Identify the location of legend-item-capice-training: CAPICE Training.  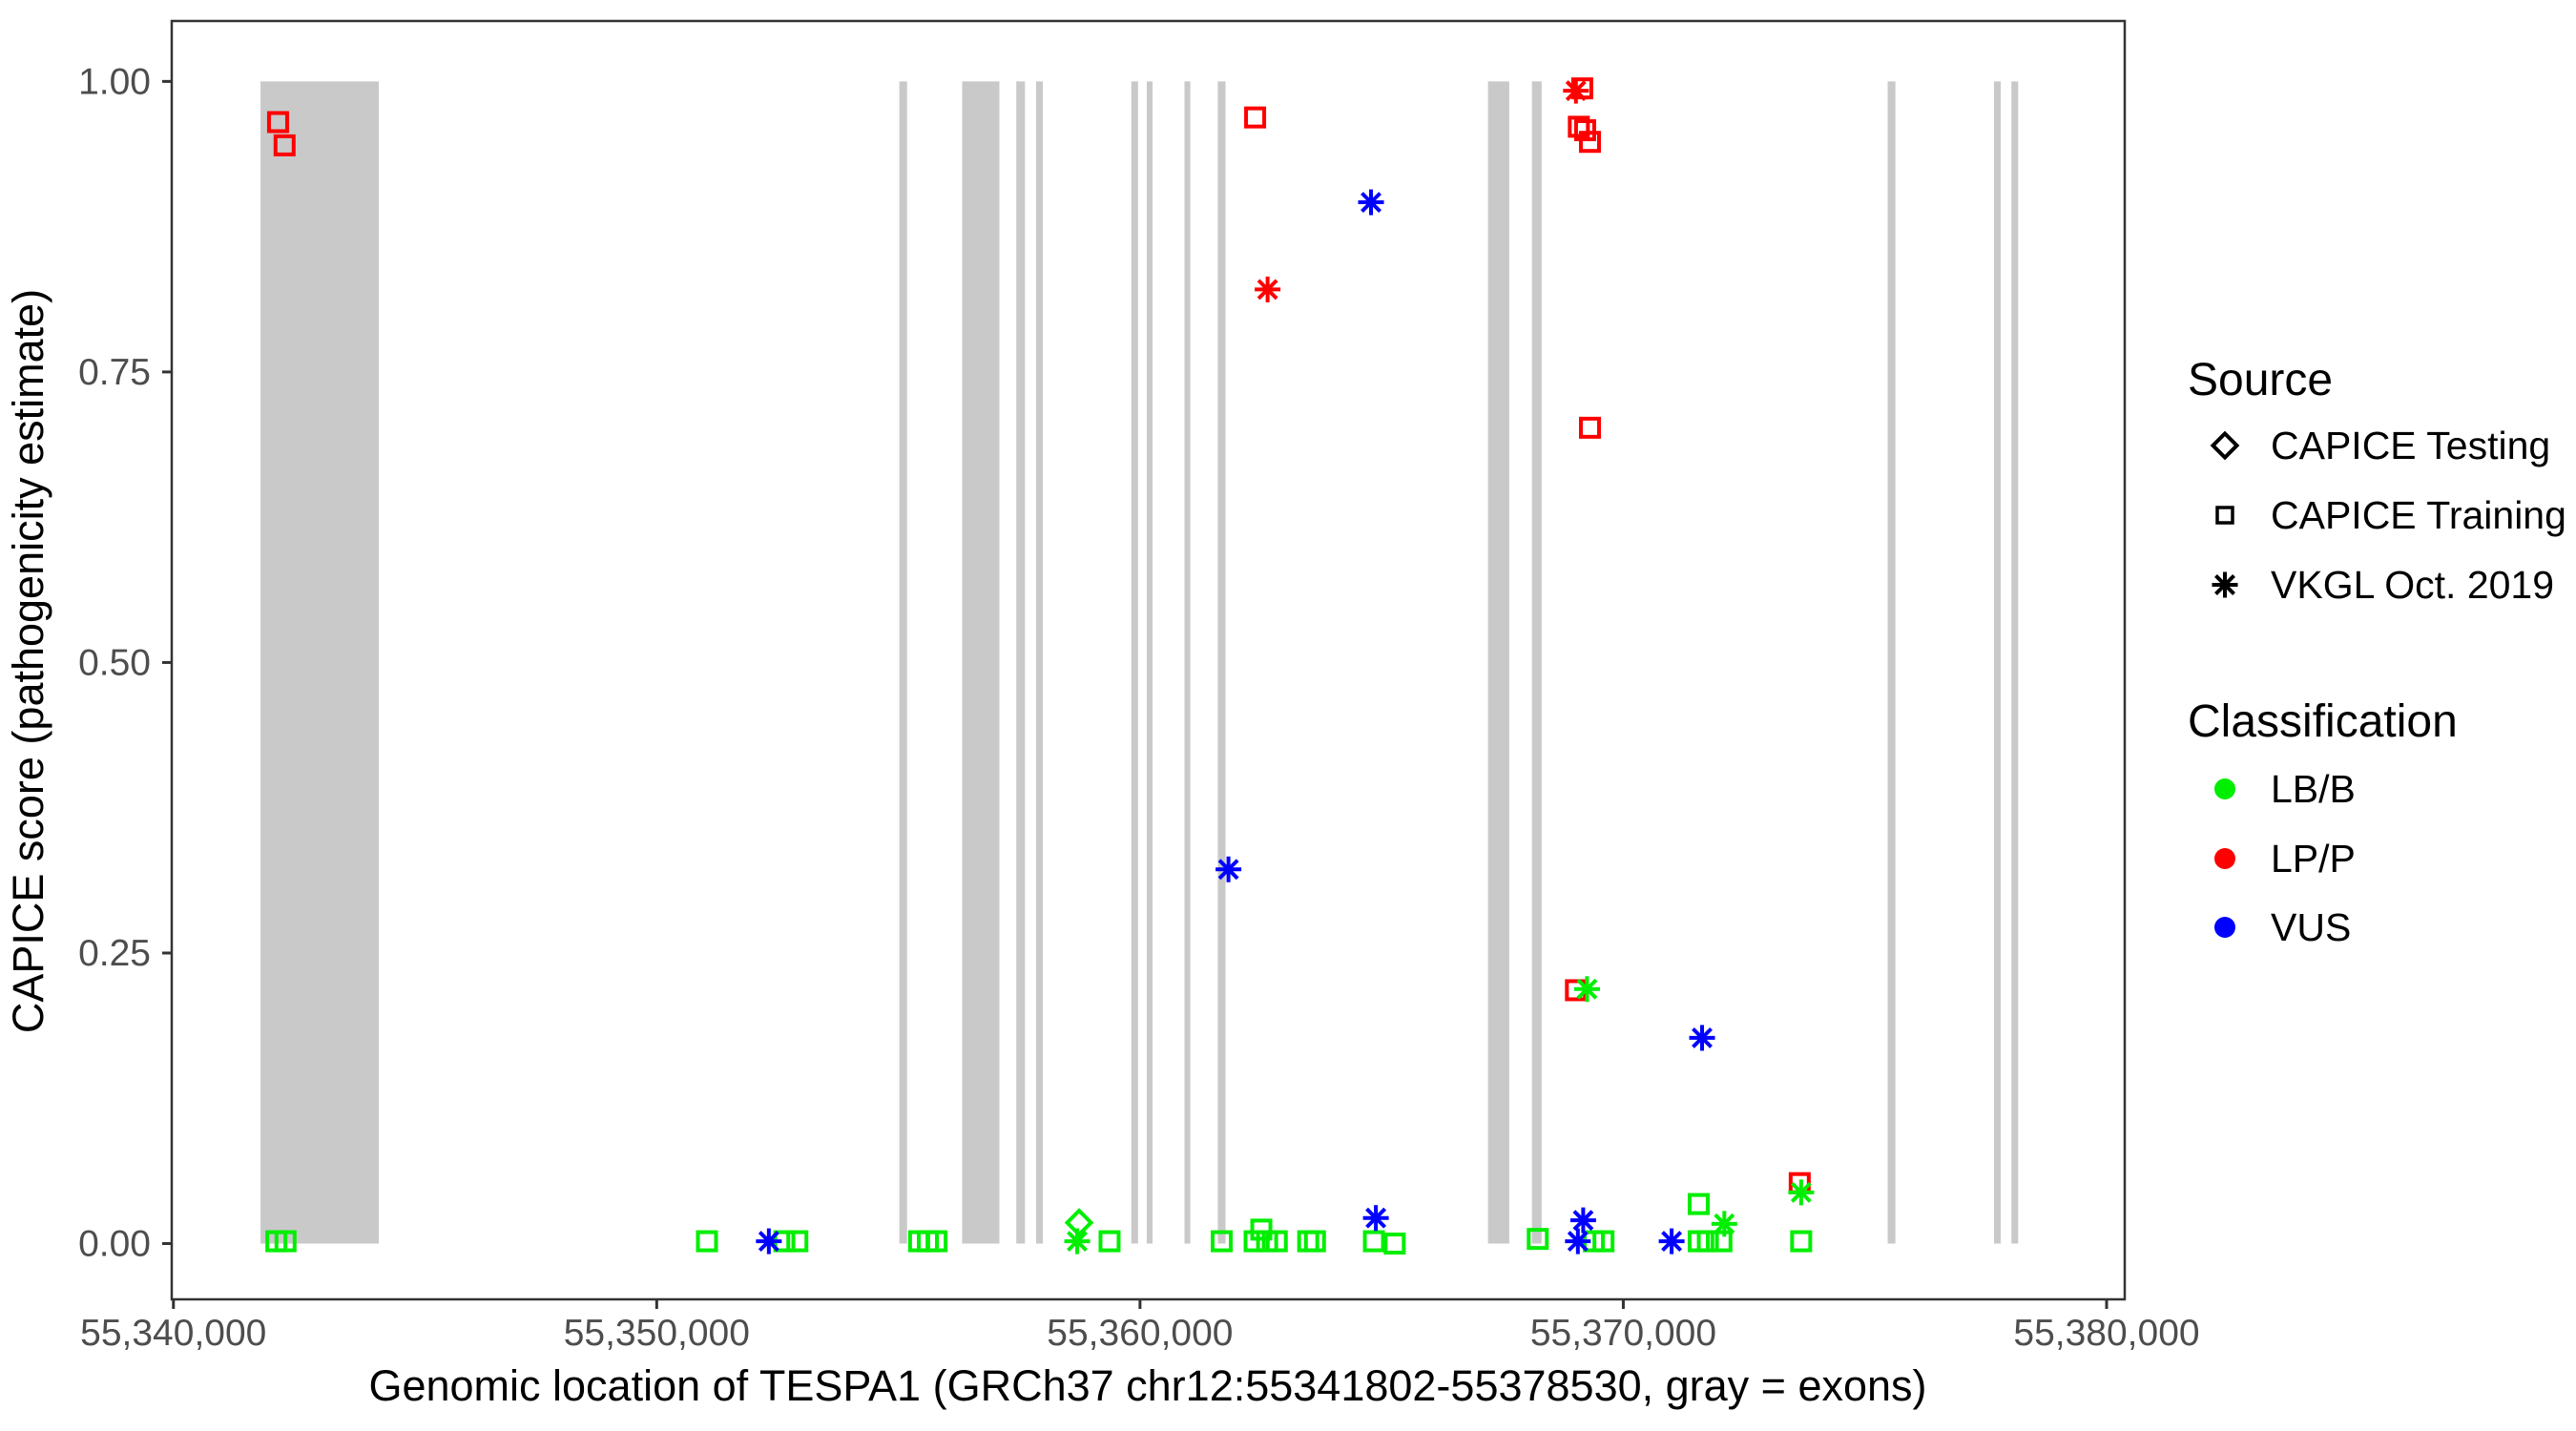
(2418, 515).